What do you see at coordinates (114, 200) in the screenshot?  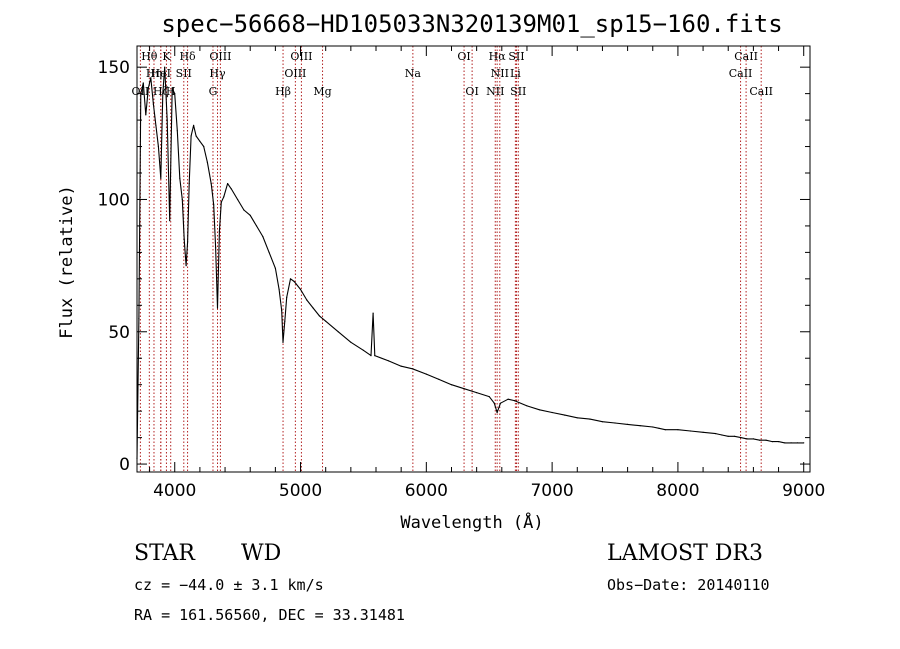 I see `y-tick-label: 100` at bounding box center [114, 200].